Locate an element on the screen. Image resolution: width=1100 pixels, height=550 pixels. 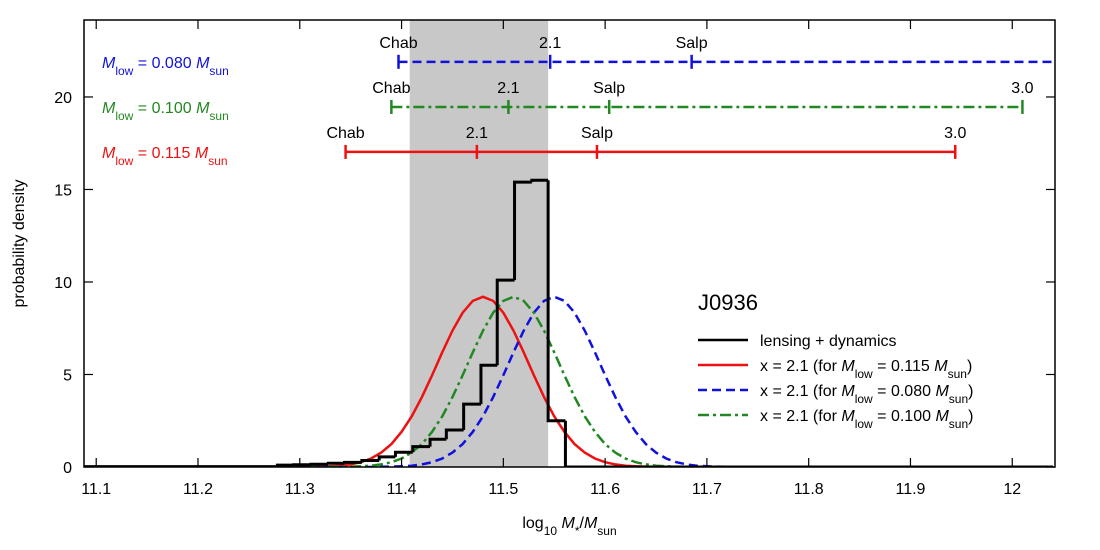
rich-label: Mlow = 0.080 Msun is located at coordinates (165, 66).